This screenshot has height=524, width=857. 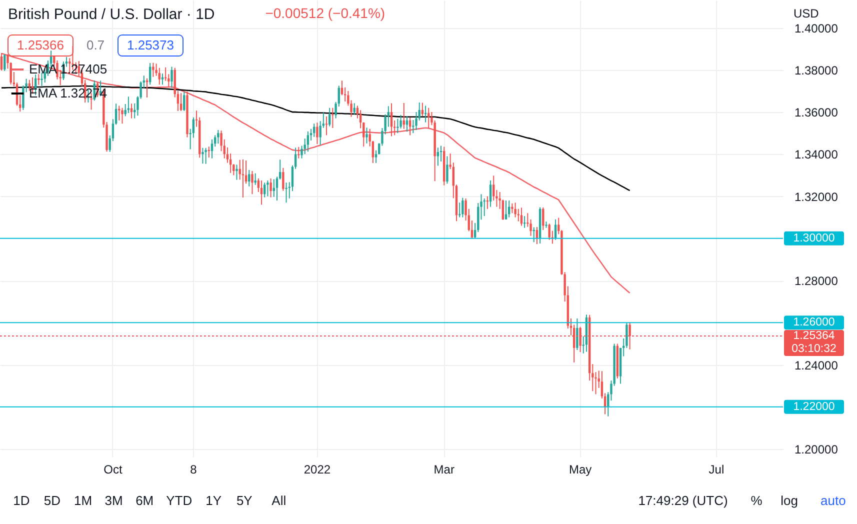 I want to click on y-axis-title: USD, so click(x=807, y=13).